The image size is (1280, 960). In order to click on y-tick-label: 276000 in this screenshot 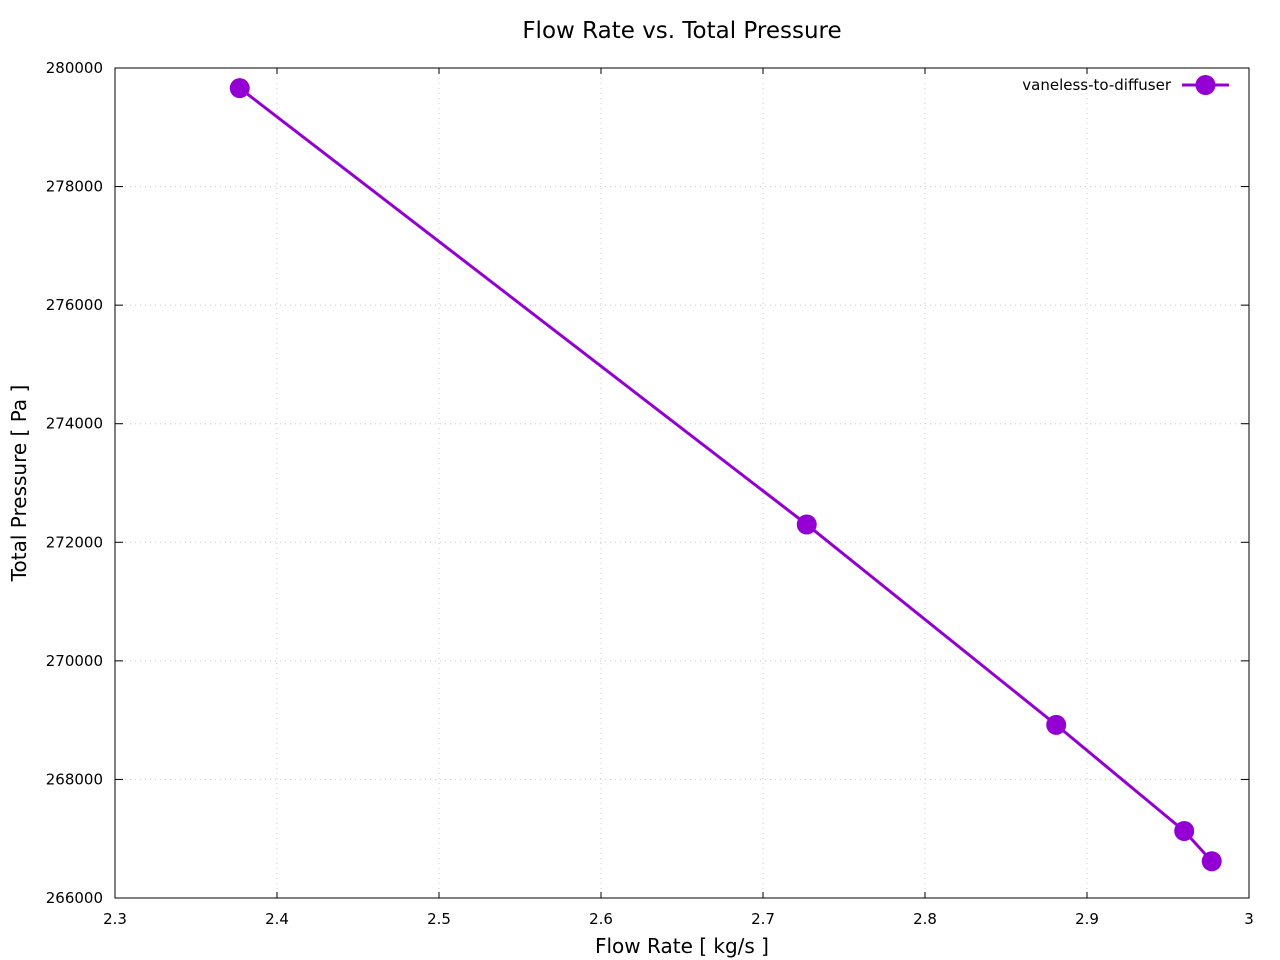, I will do `click(74, 305)`.